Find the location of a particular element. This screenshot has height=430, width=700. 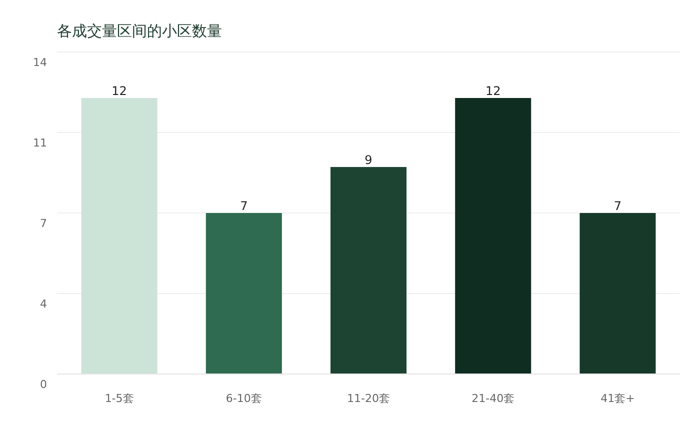

x-tick-label: 41套+ is located at coordinates (617, 398).